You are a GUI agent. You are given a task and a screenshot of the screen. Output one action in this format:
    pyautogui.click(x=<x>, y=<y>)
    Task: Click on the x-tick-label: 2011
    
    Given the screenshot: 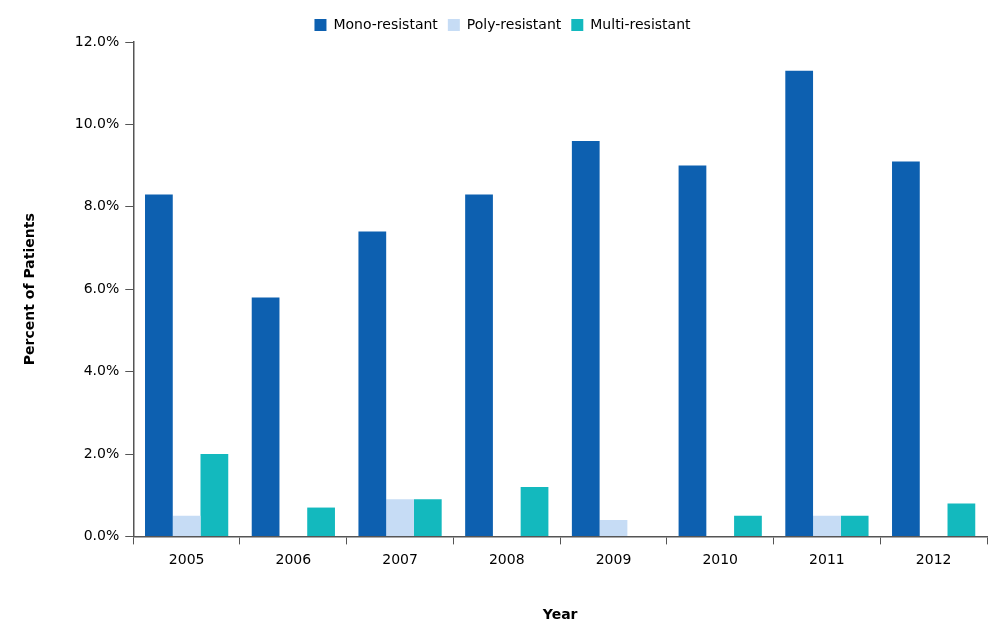 What is the action you would take?
    pyautogui.click(x=827, y=559)
    